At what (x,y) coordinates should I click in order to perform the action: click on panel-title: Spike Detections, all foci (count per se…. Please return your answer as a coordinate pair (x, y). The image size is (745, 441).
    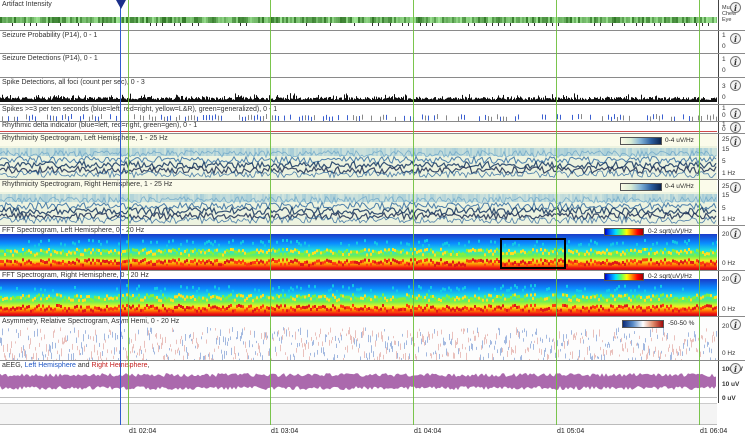
    Looking at the image, I should click on (73, 82).